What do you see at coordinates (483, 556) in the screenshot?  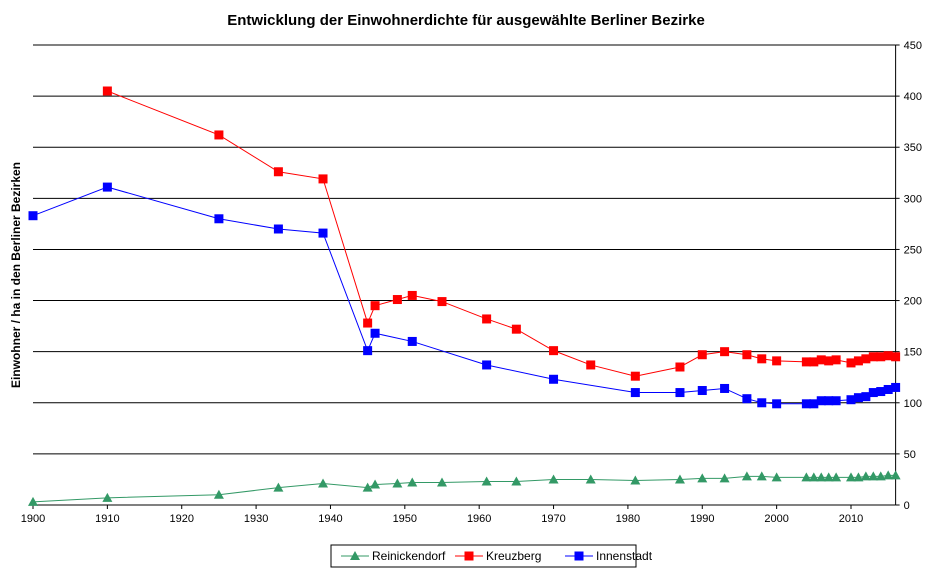 I see `legend-box` at bounding box center [483, 556].